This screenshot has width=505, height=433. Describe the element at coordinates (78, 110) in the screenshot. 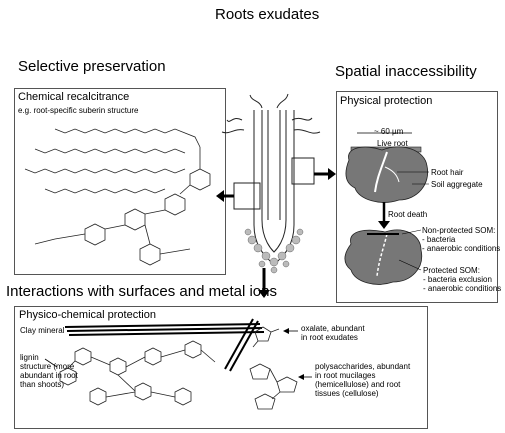

I see `chemical-recalcitrance-subtitle: e.g. root-specific suberin structure` at that location.